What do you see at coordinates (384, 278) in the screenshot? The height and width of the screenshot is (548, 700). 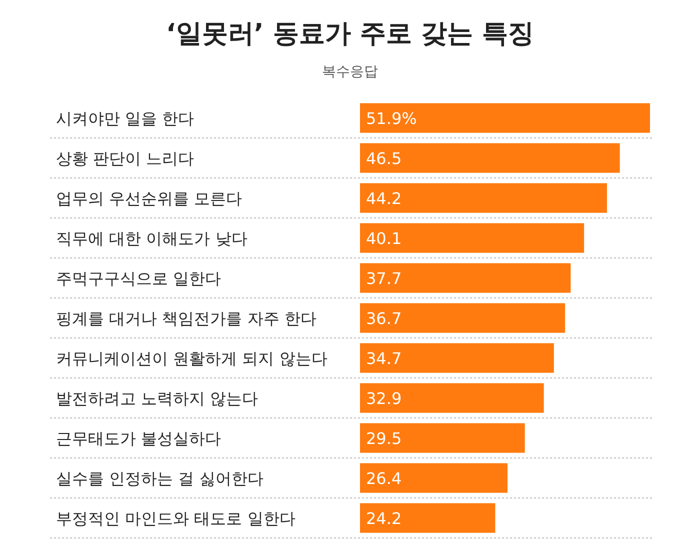 I see `data-label: 37.7` at bounding box center [384, 278].